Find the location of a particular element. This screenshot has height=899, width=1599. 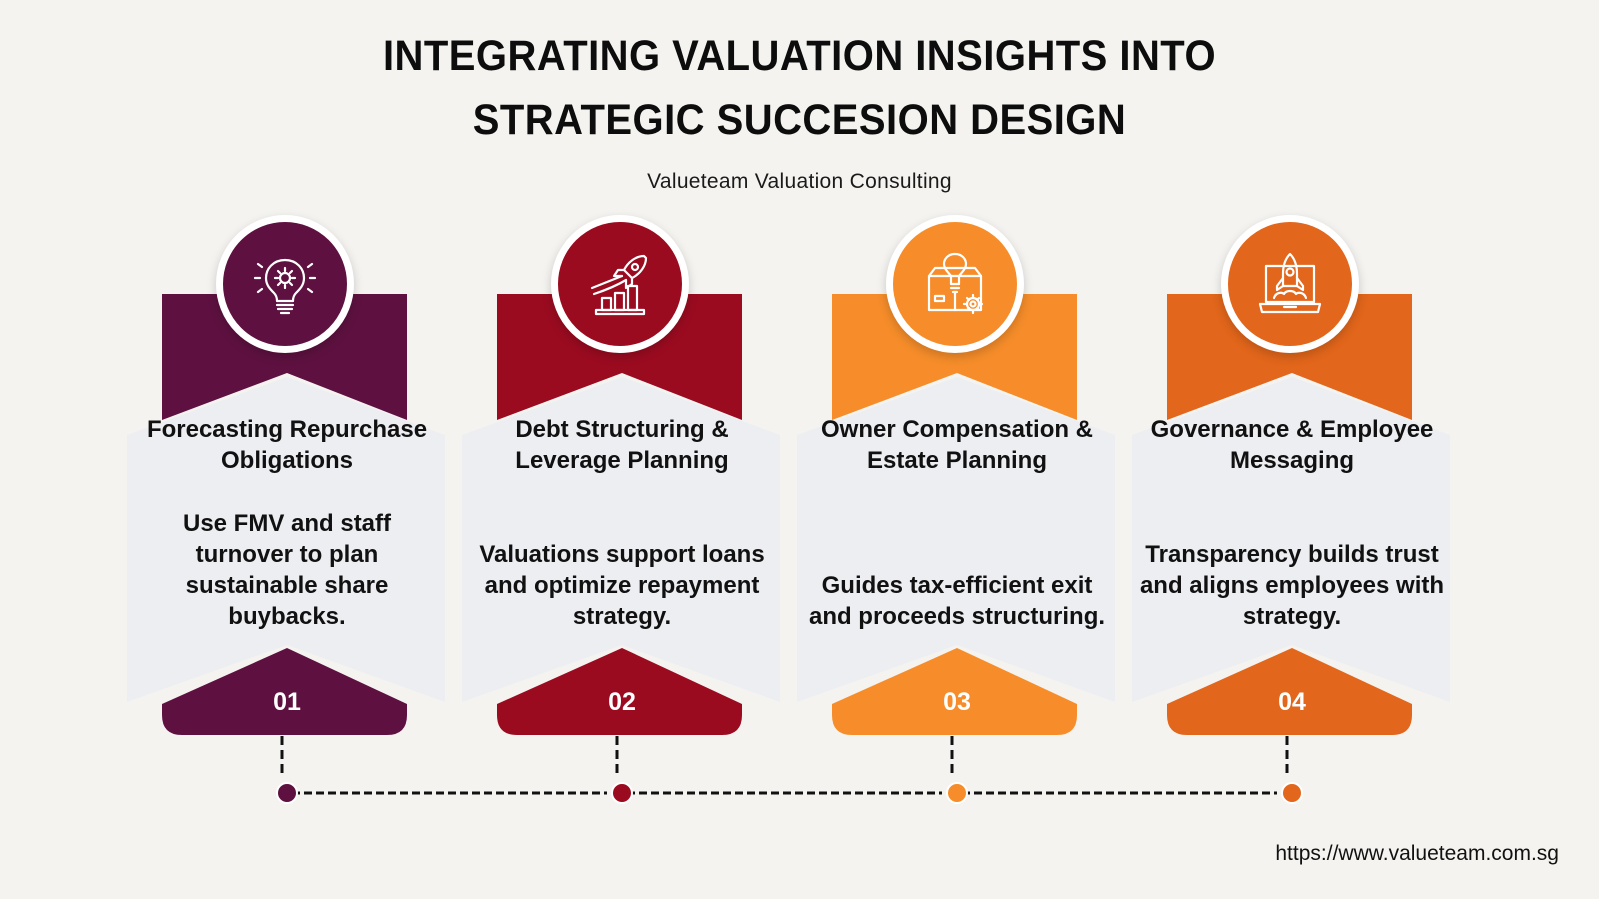

title-line-1: INTEGRATING VALUATION INSIGHTS INTO is located at coordinates (799, 56).